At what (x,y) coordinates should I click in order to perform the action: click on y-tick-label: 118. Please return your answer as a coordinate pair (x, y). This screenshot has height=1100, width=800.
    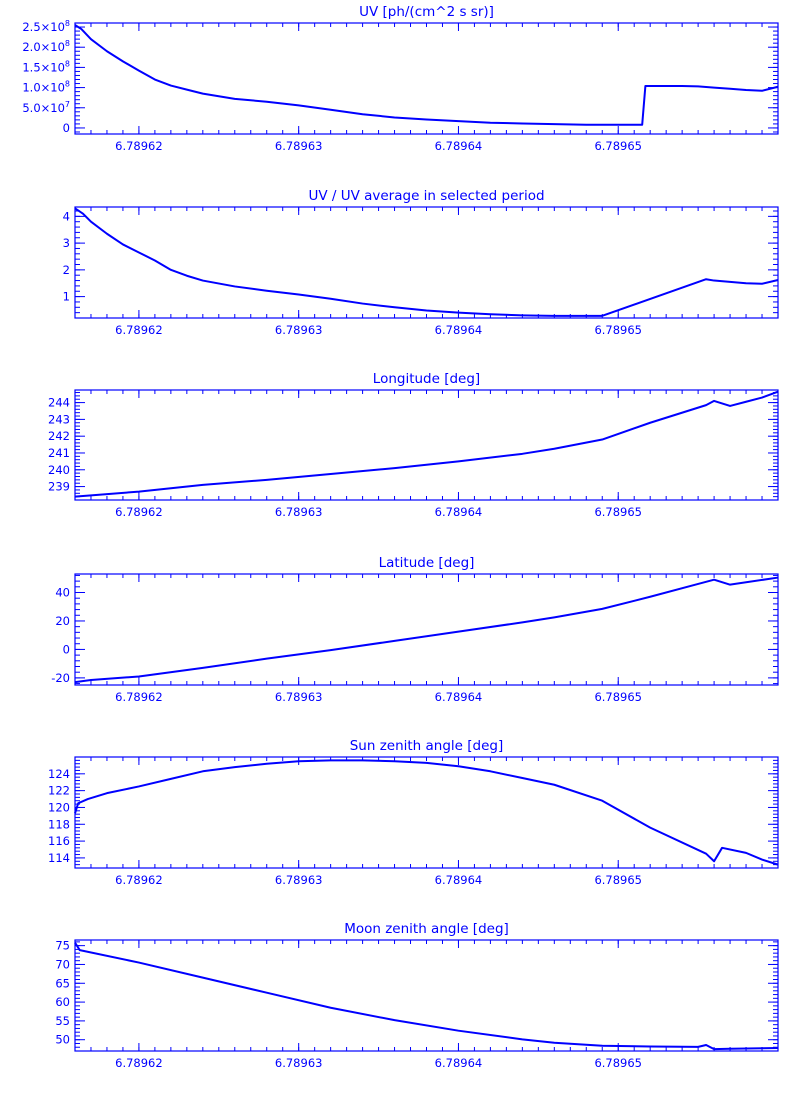
    Looking at the image, I should click on (59, 824).